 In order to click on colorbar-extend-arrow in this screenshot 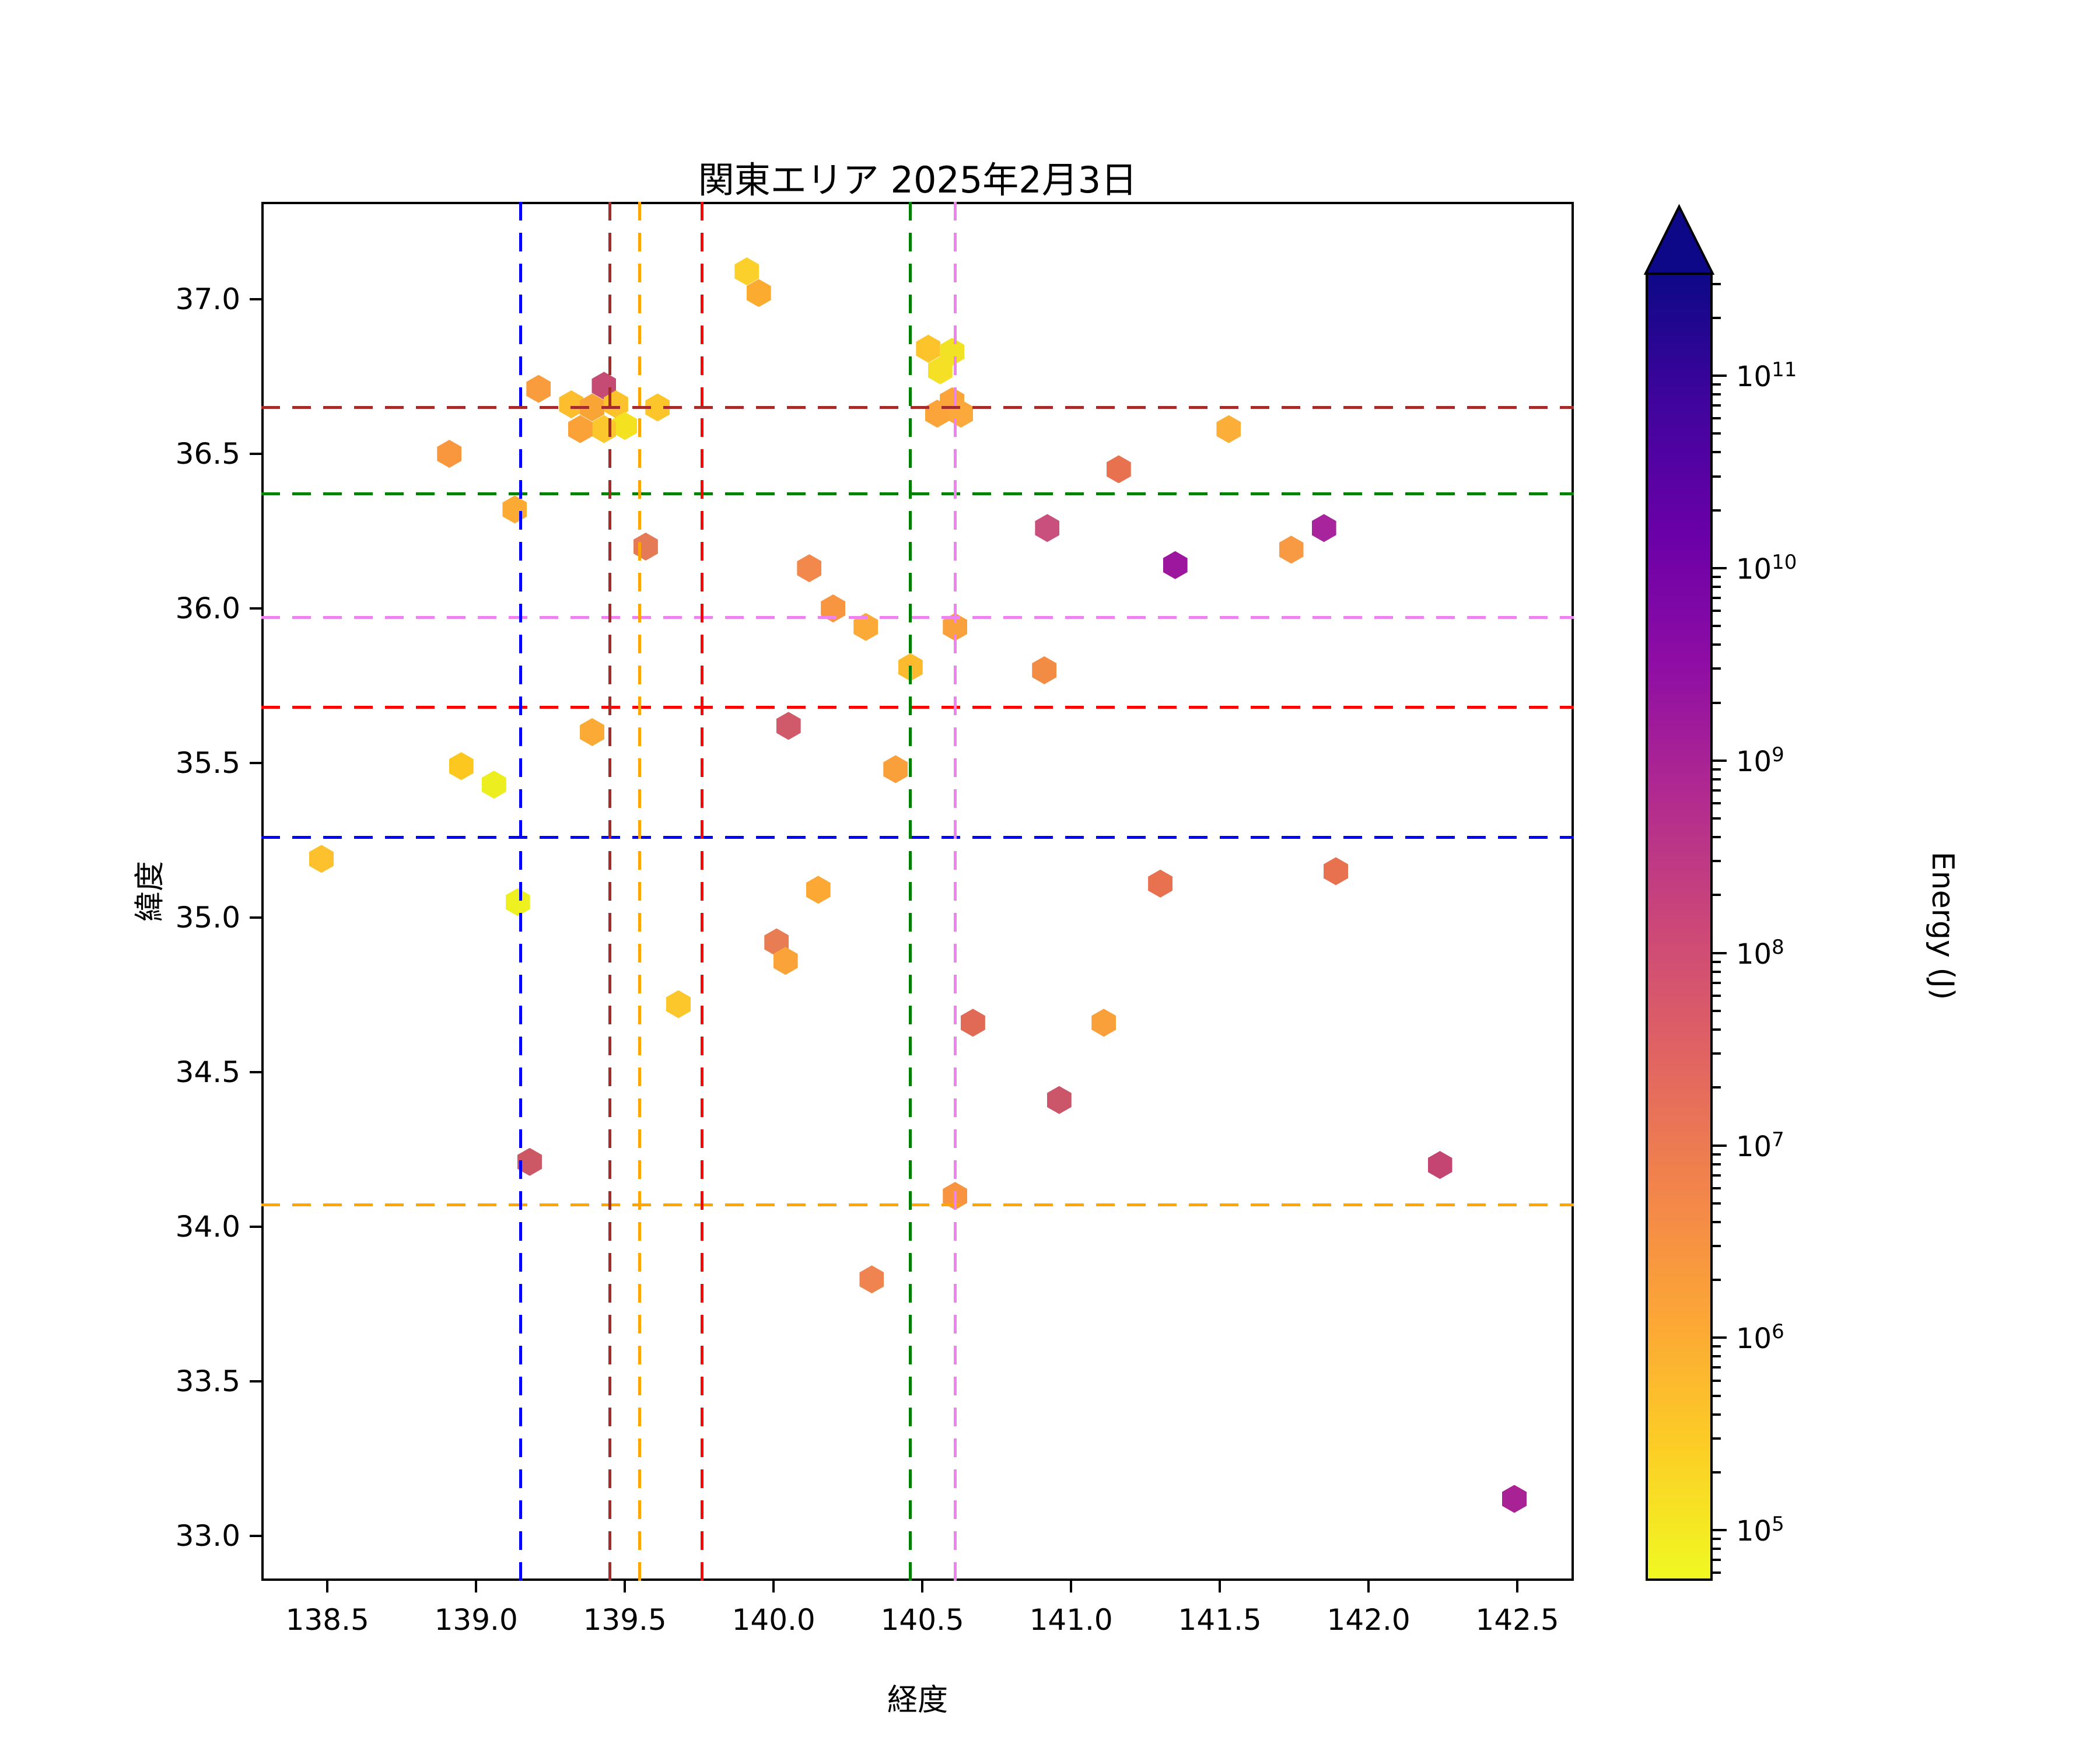, I will do `click(1679, 239)`.